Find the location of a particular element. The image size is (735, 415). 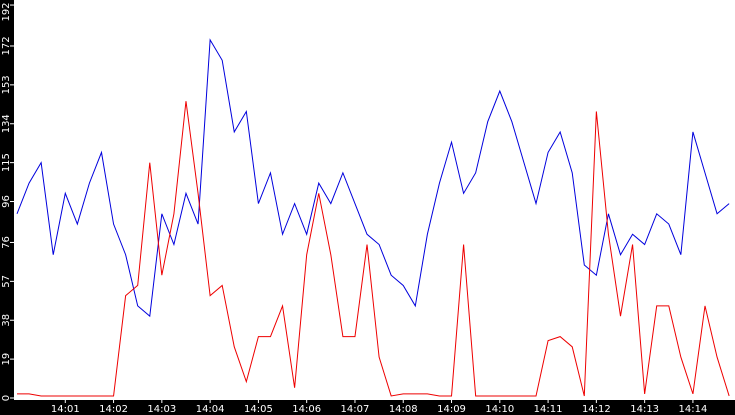

y-tick-label: 192 is located at coordinates (6, 11).